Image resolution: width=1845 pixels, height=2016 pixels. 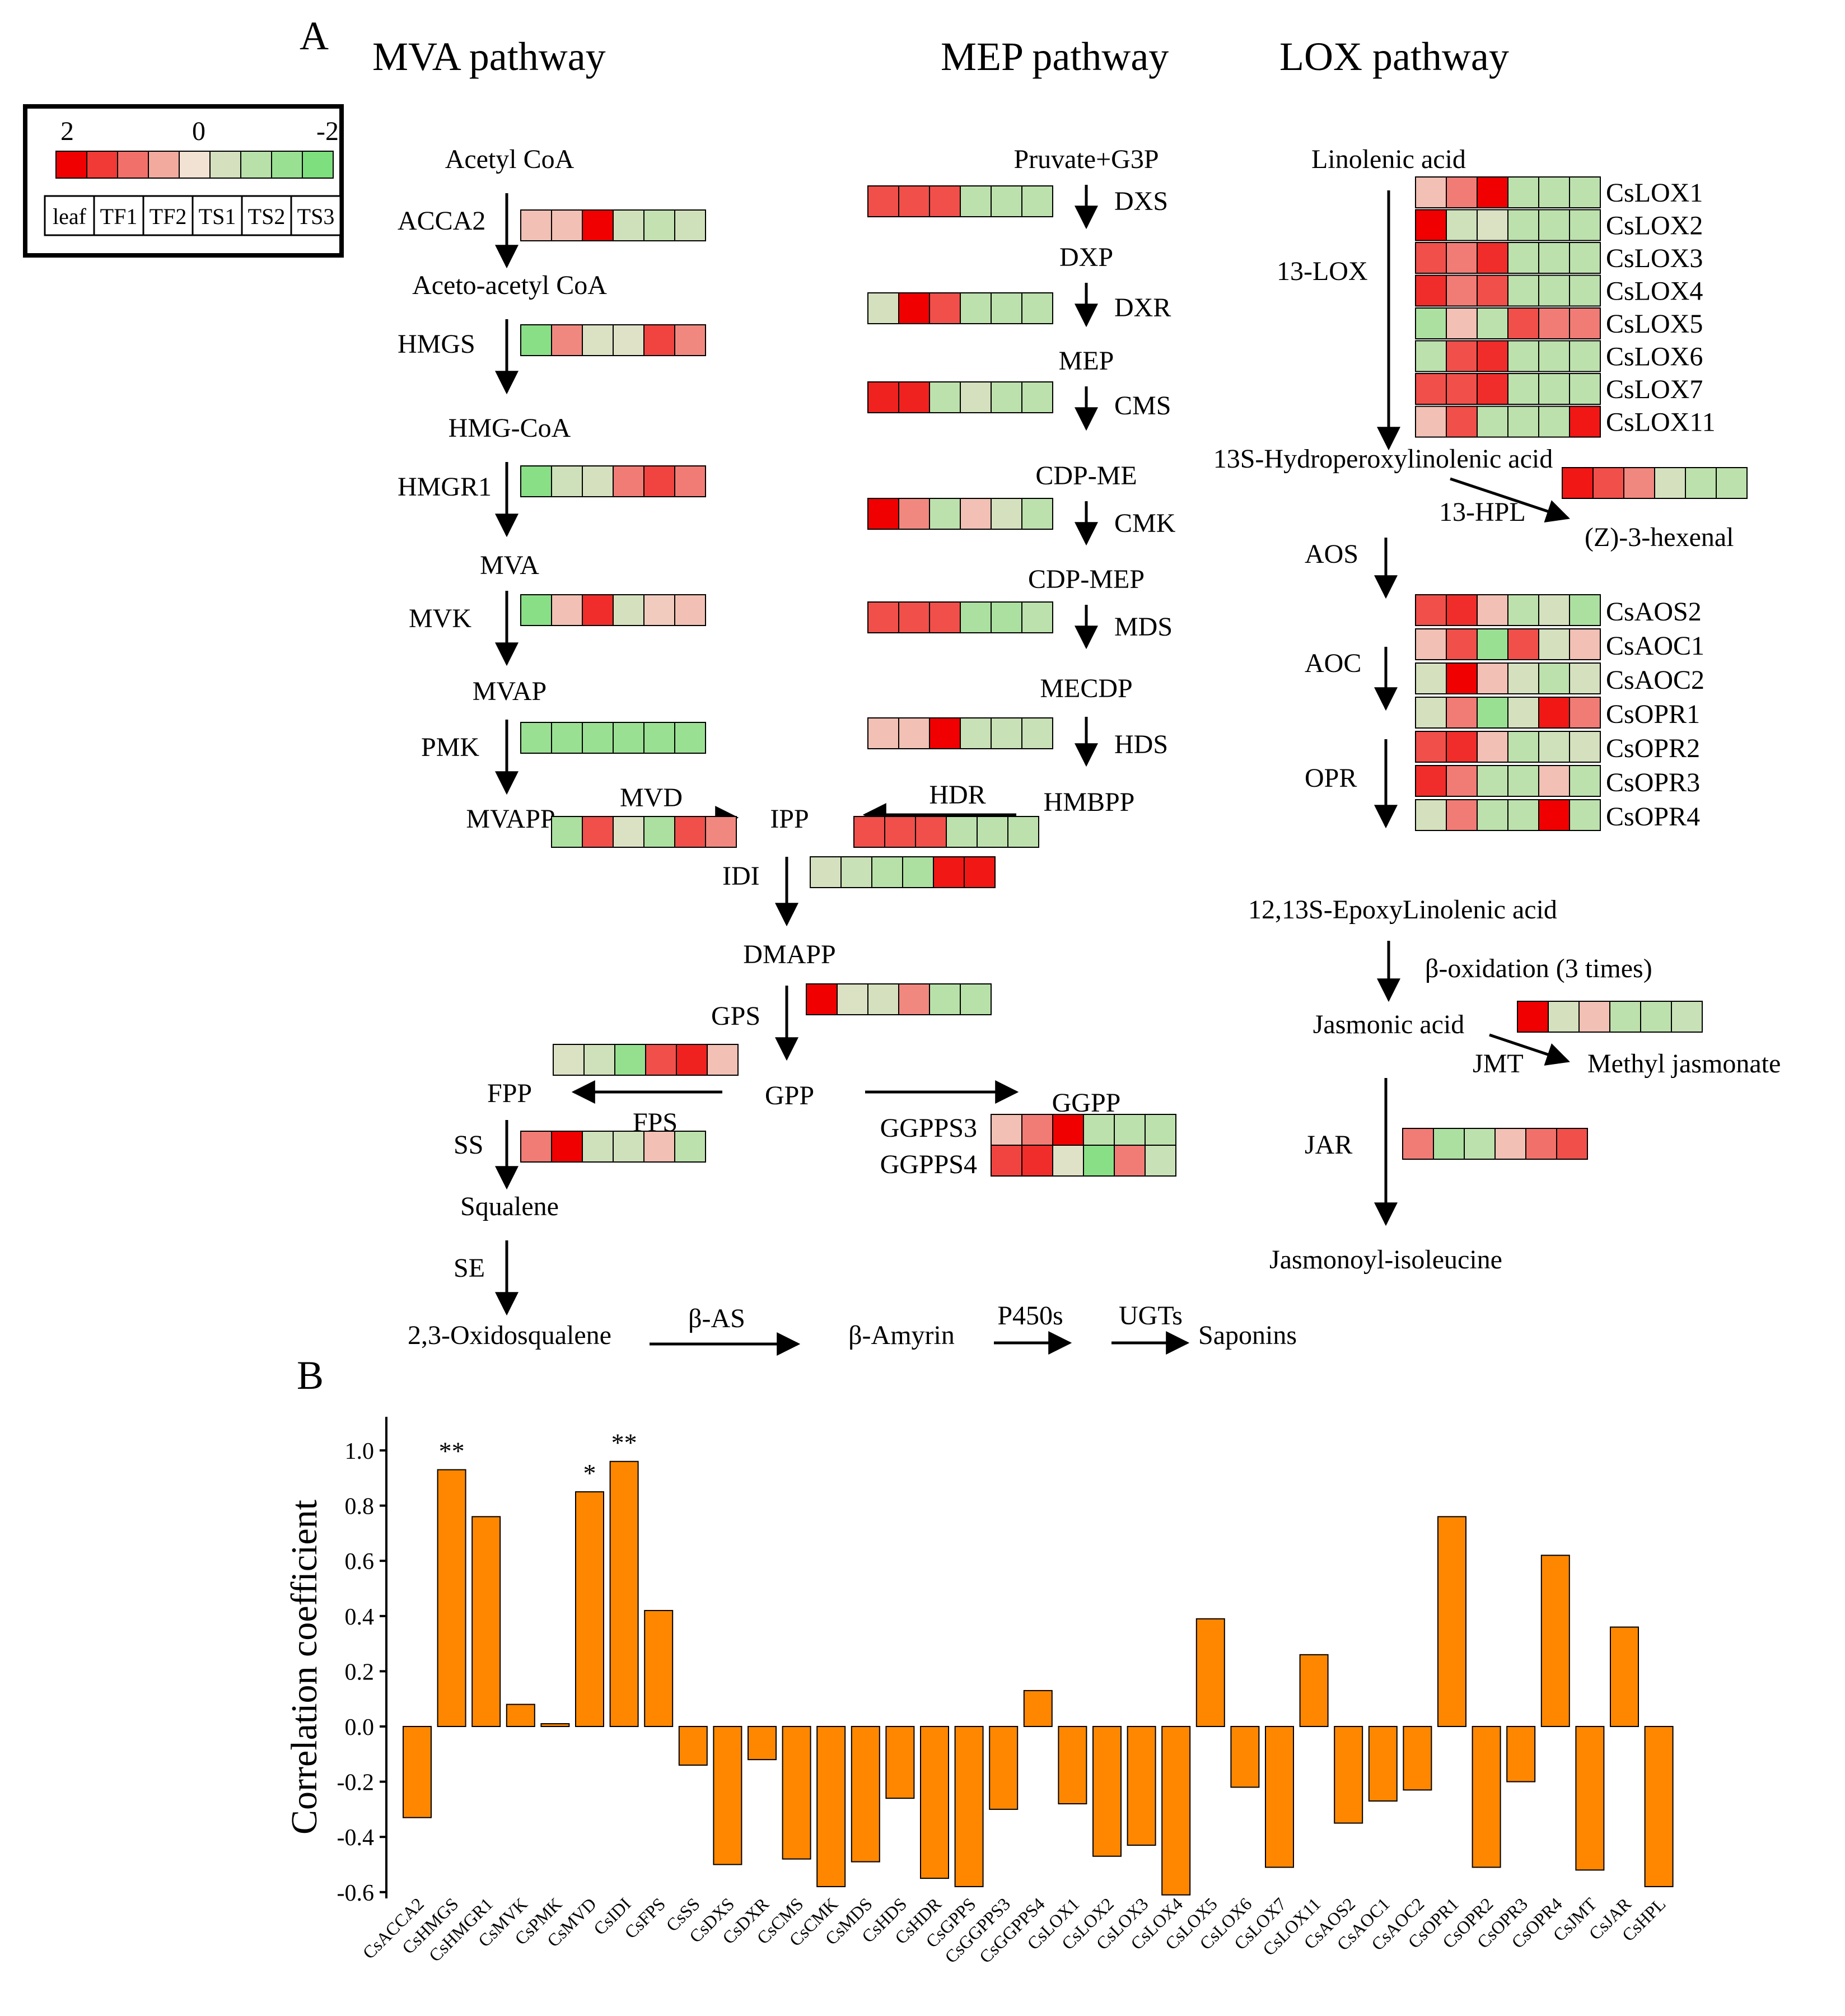 What do you see at coordinates (1349, 1775) in the screenshot?
I see `chart-bar-csaos2` at bounding box center [1349, 1775].